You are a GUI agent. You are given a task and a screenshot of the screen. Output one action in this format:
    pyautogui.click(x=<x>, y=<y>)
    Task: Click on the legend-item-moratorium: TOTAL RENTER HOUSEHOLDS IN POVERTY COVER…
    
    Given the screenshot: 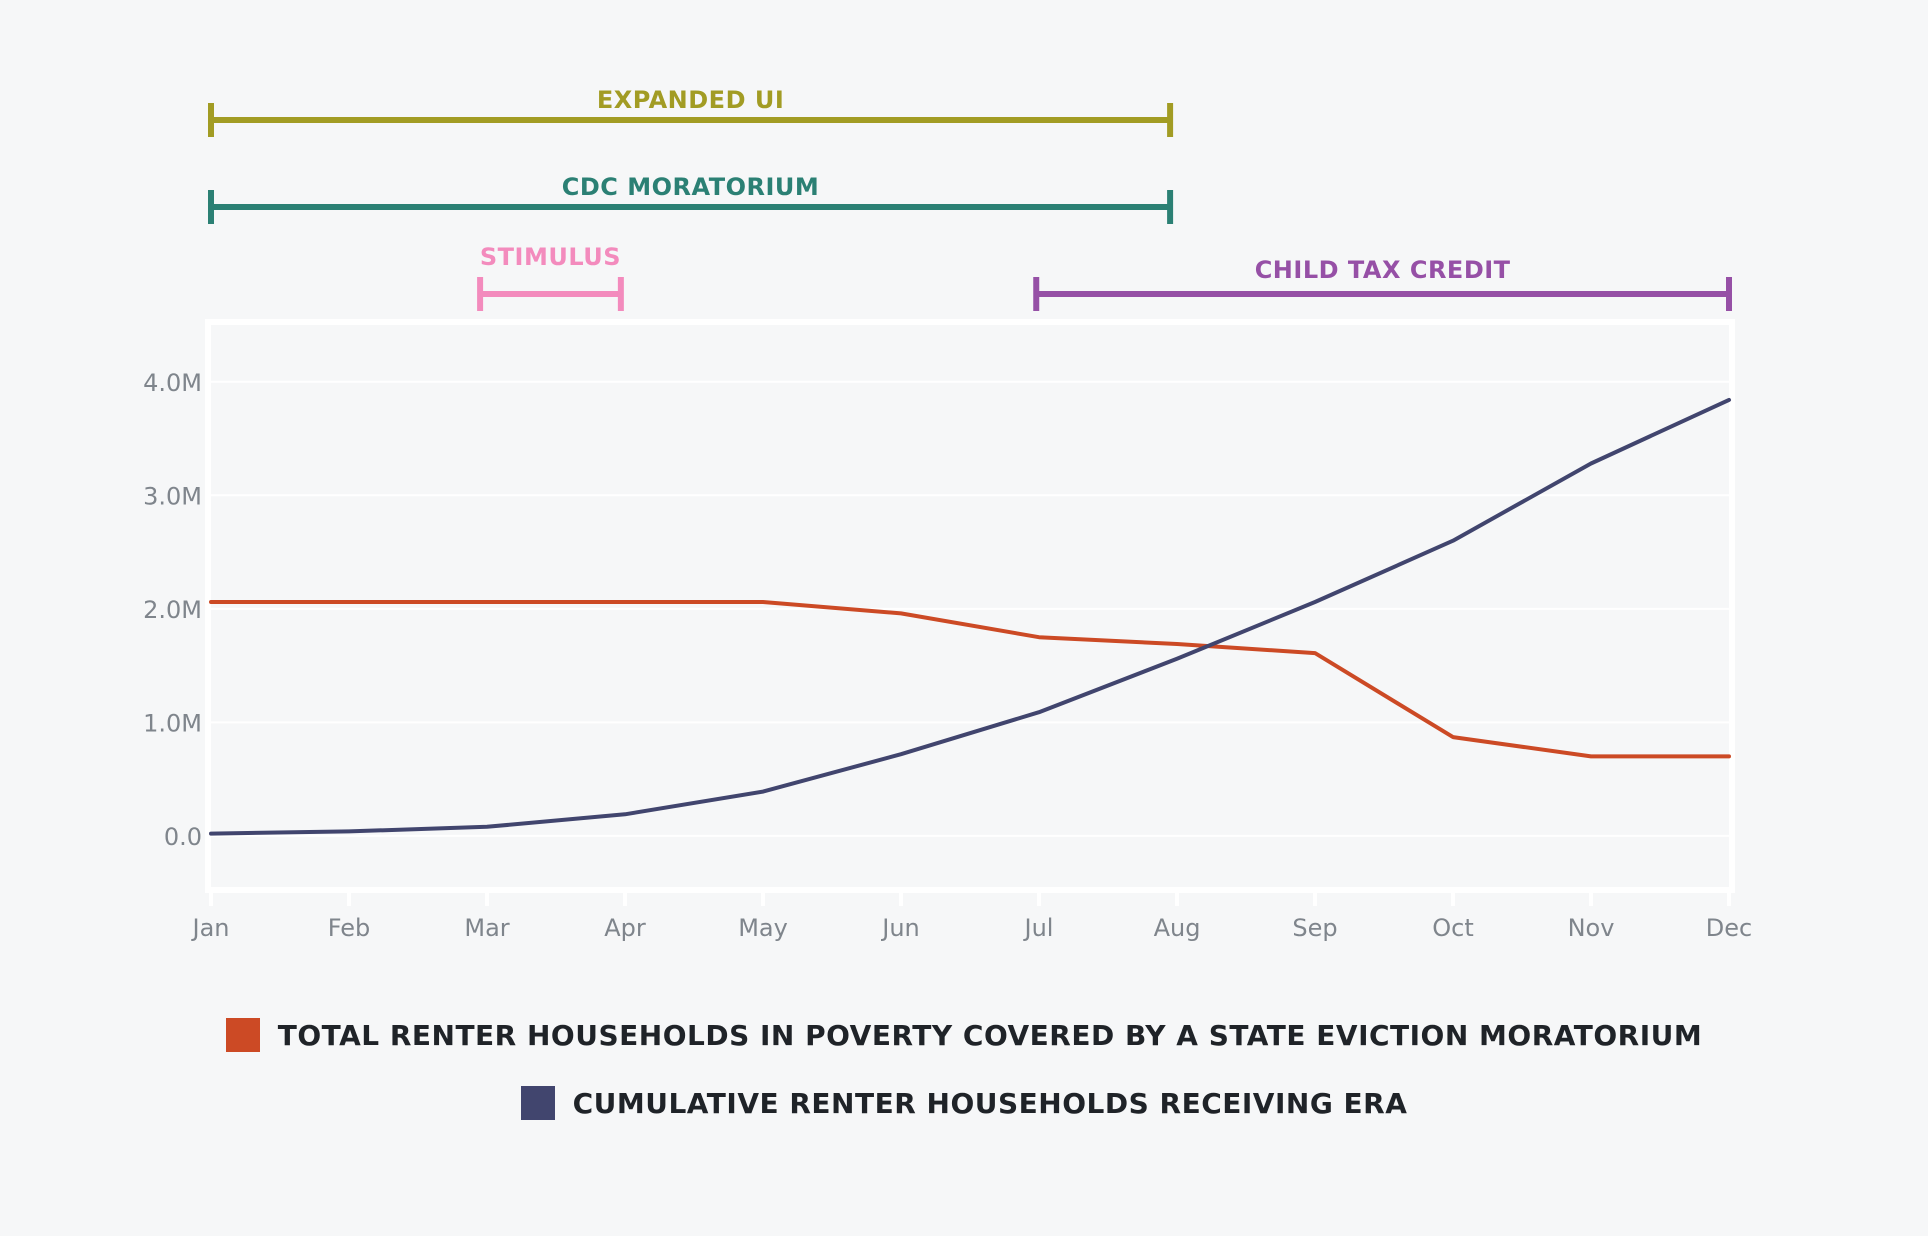 What is the action you would take?
    pyautogui.click(x=964, y=1035)
    